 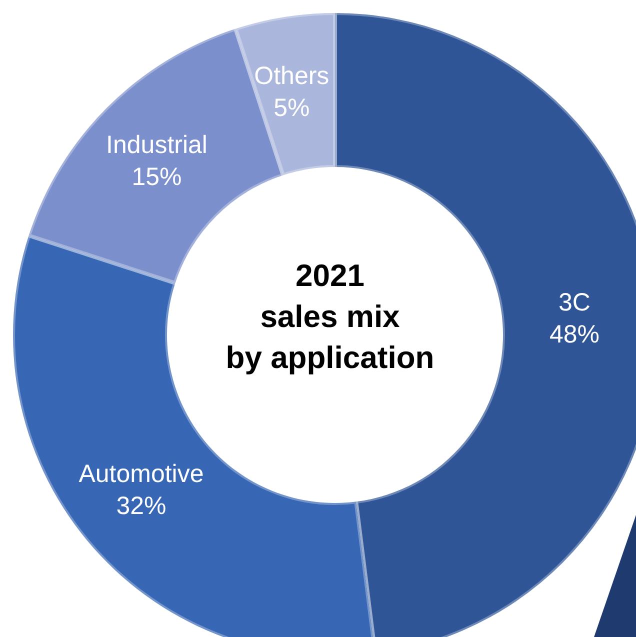 What do you see at coordinates (574, 334) in the screenshot?
I see `data-label: 48%` at bounding box center [574, 334].